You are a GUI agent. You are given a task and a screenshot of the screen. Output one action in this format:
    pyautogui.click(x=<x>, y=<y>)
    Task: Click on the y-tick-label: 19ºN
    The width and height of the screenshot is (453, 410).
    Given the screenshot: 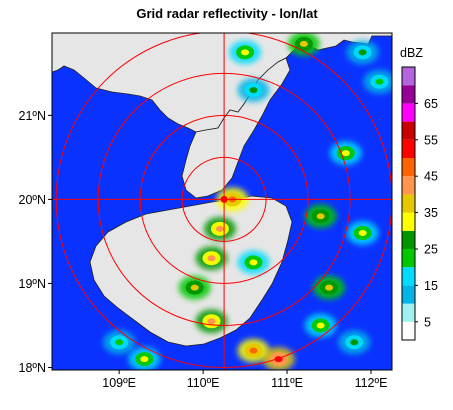 What is the action you would take?
    pyautogui.click(x=33, y=284)
    